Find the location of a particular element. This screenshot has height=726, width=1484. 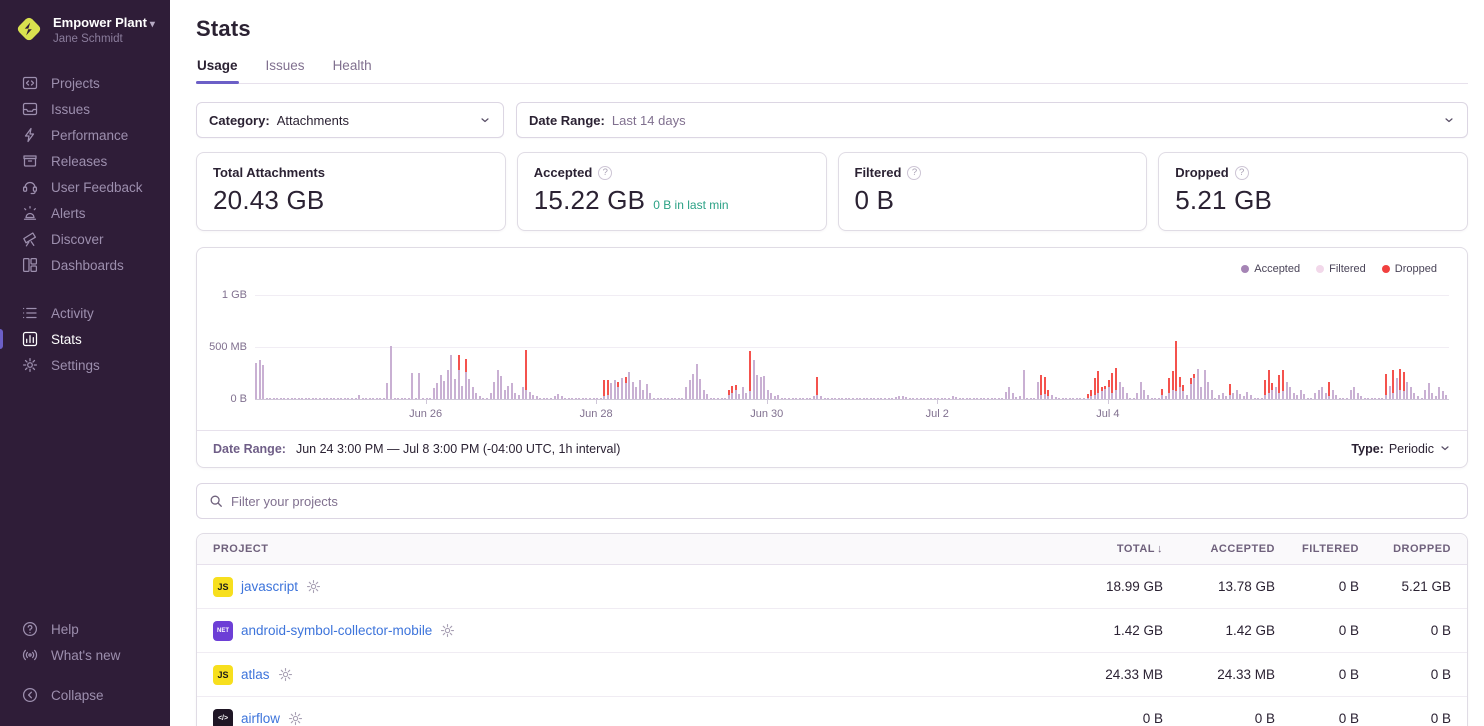

sidebar-item-issues: Issues is located at coordinates (85, 109).